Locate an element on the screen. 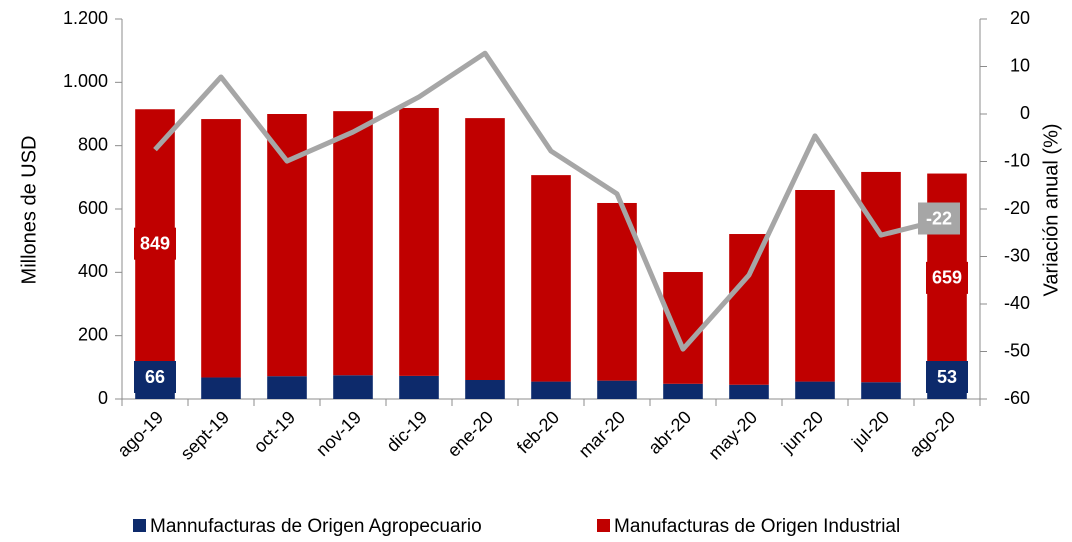 The height and width of the screenshot is (542, 1072). y2-tick-label: -10 is located at coordinates (1017, 160).